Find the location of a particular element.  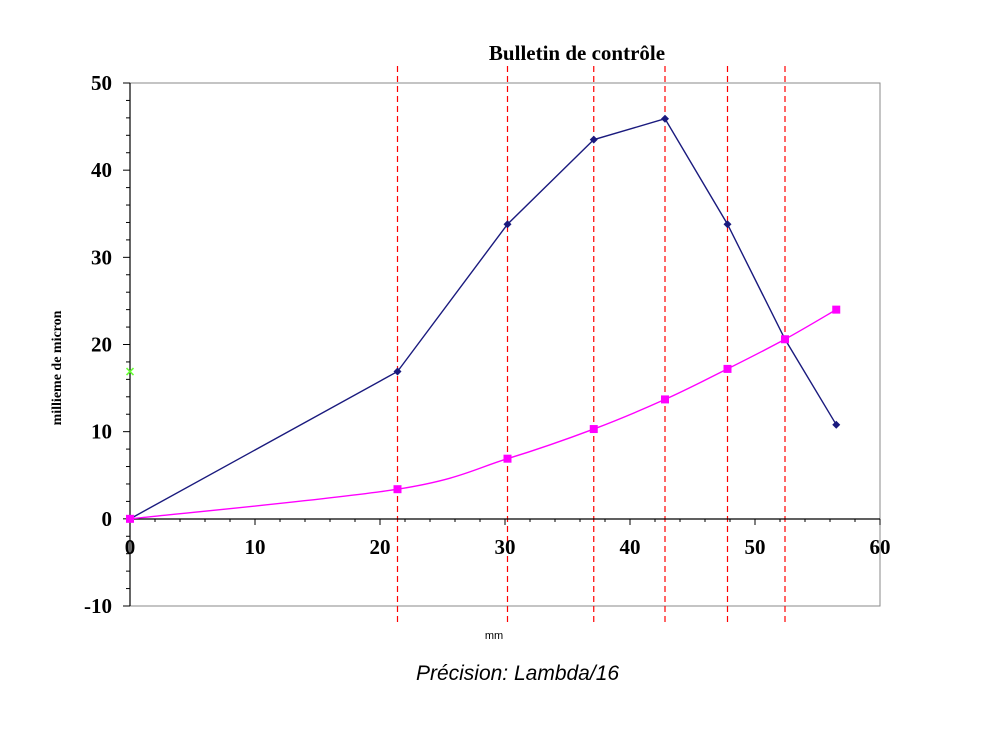

y-tick-label: 20 is located at coordinates (101, 345).